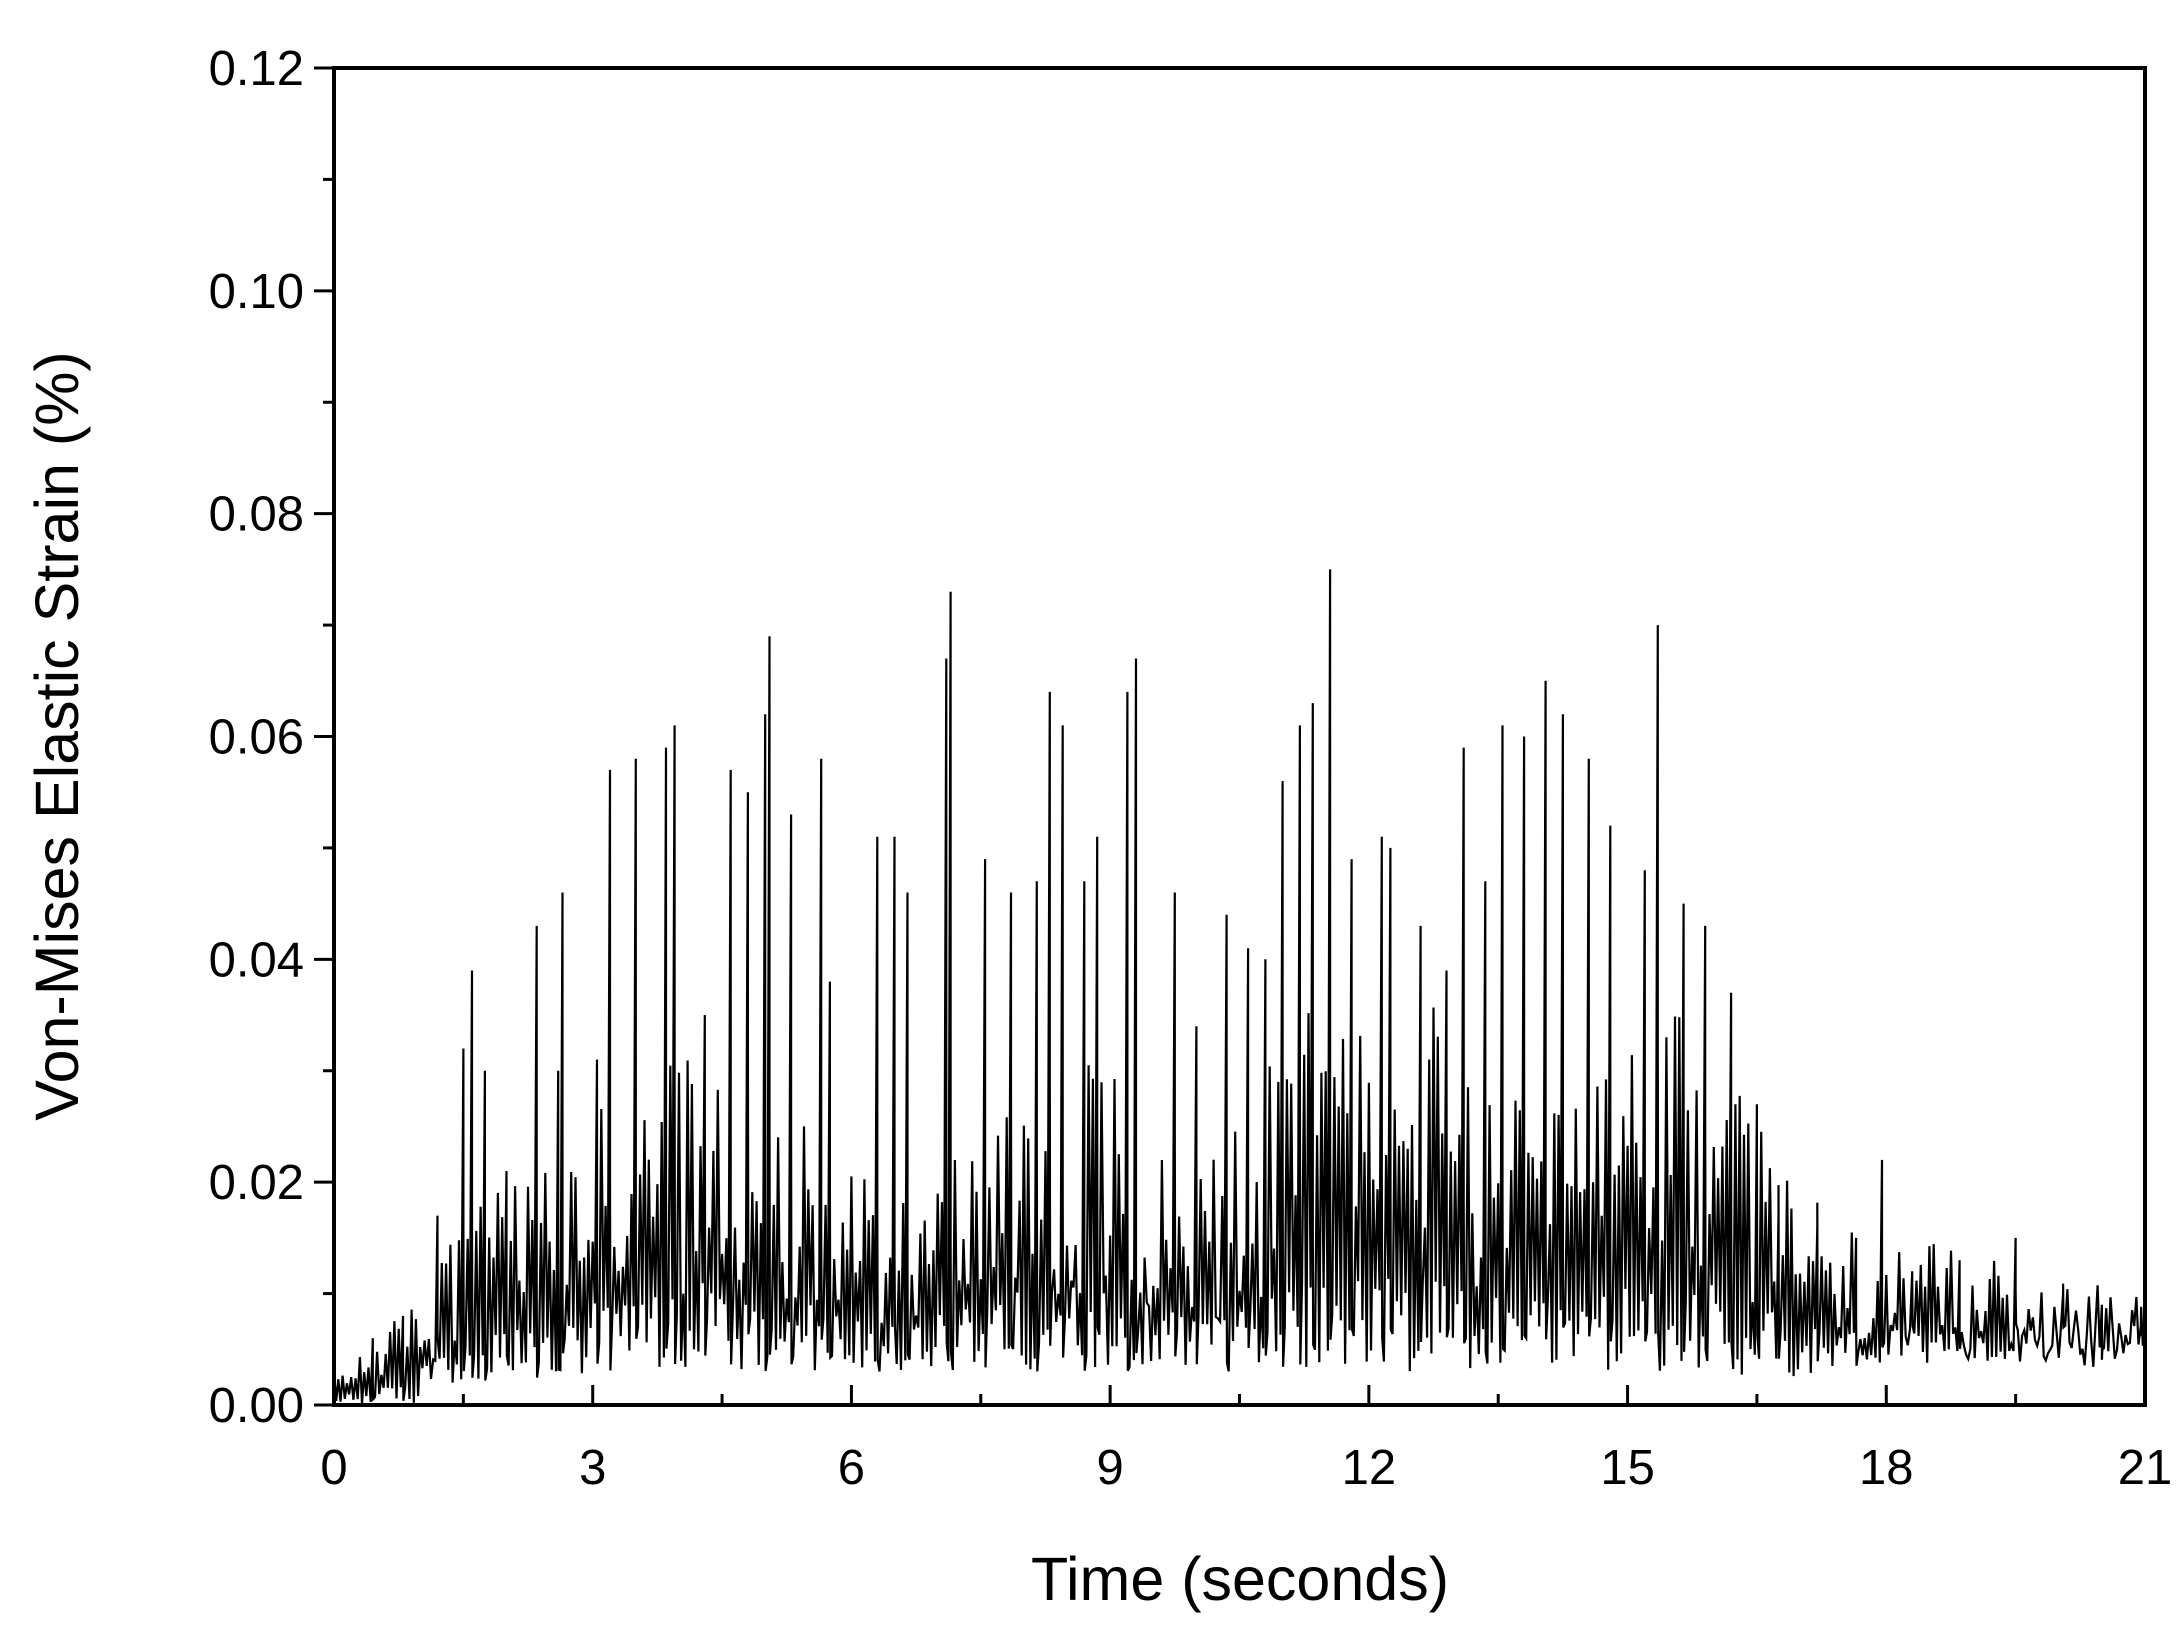 Image resolution: width=2182 pixels, height=1642 pixels. I want to click on y-axis-title: Von-Mises Elastic Strain (%), so click(57, 736).